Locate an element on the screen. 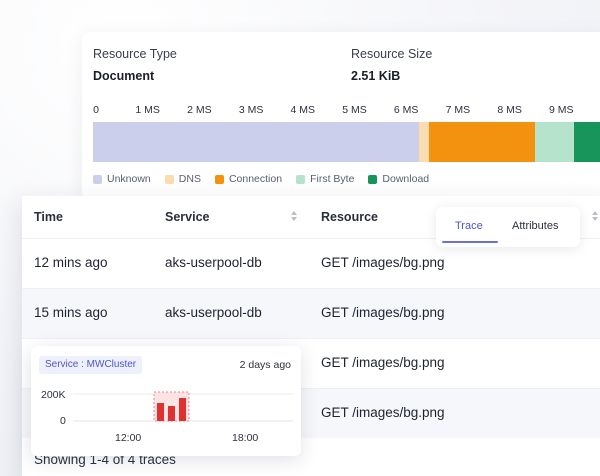 The image size is (600, 476). legend-item-download: Download is located at coordinates (398, 179).